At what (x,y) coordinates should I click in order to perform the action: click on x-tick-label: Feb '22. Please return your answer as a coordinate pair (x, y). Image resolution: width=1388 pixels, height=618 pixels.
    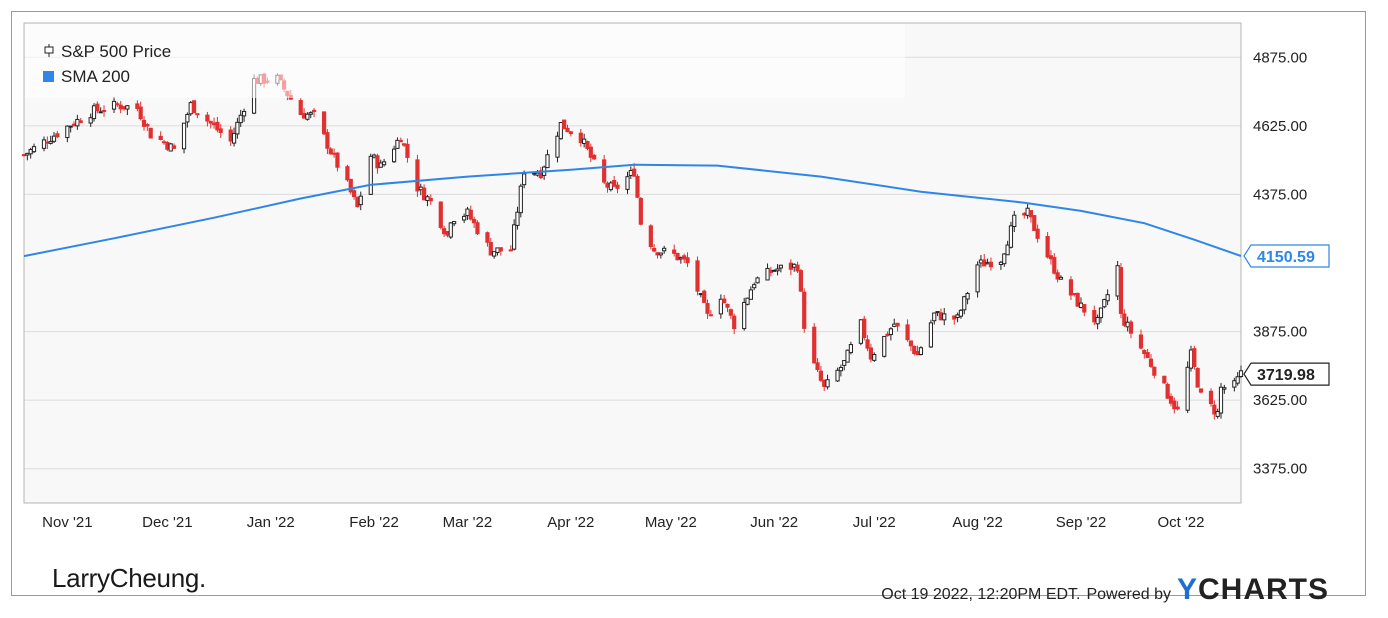
    Looking at the image, I should click on (374, 522).